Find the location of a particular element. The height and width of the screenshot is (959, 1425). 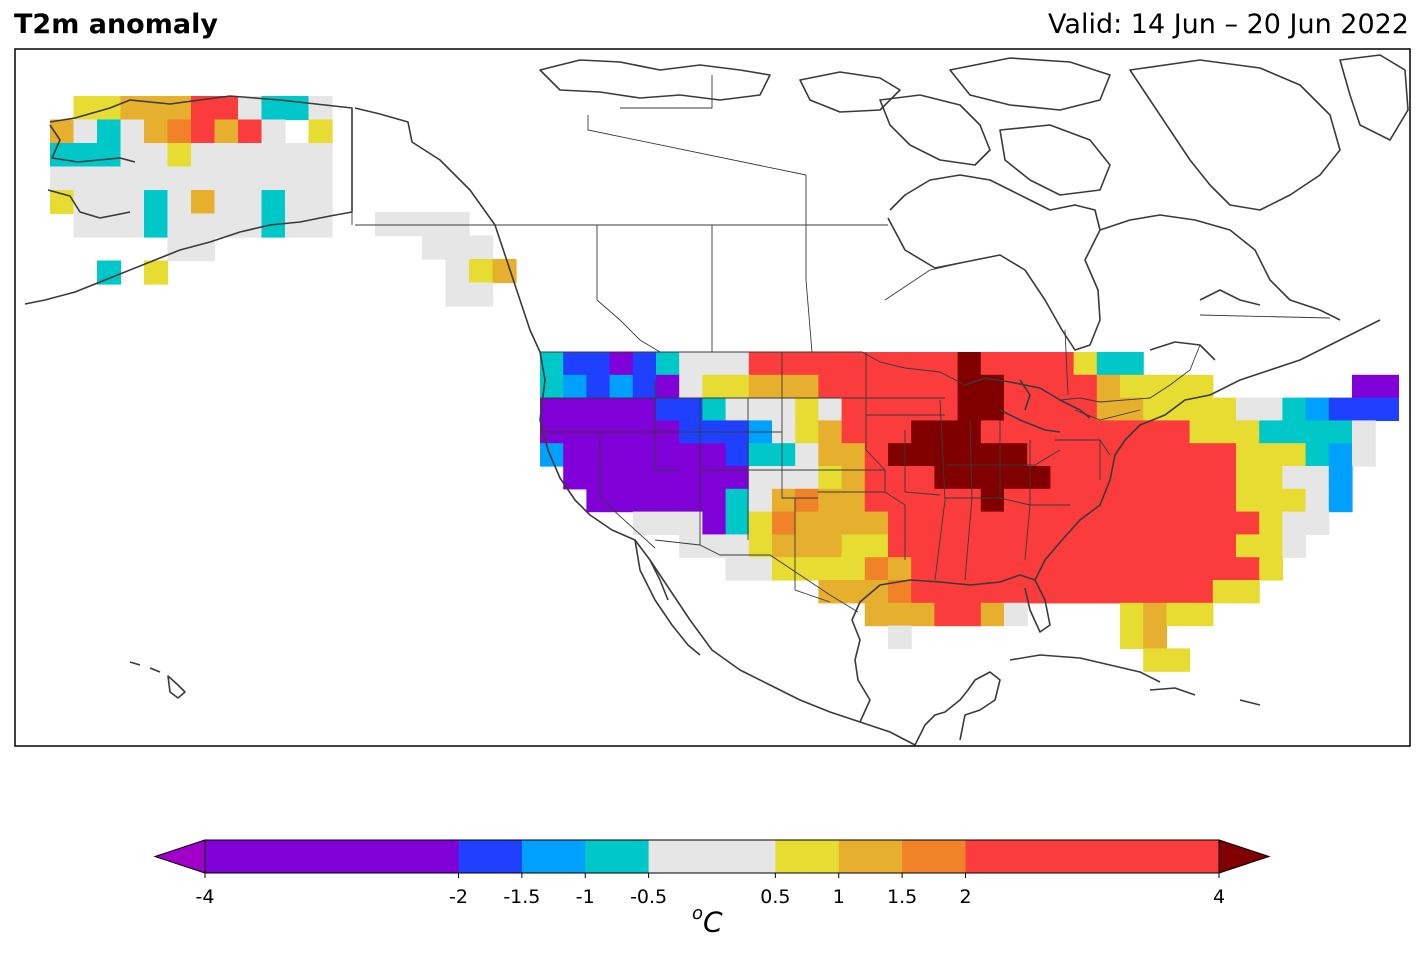

colorbar-outline is located at coordinates (712, 856).